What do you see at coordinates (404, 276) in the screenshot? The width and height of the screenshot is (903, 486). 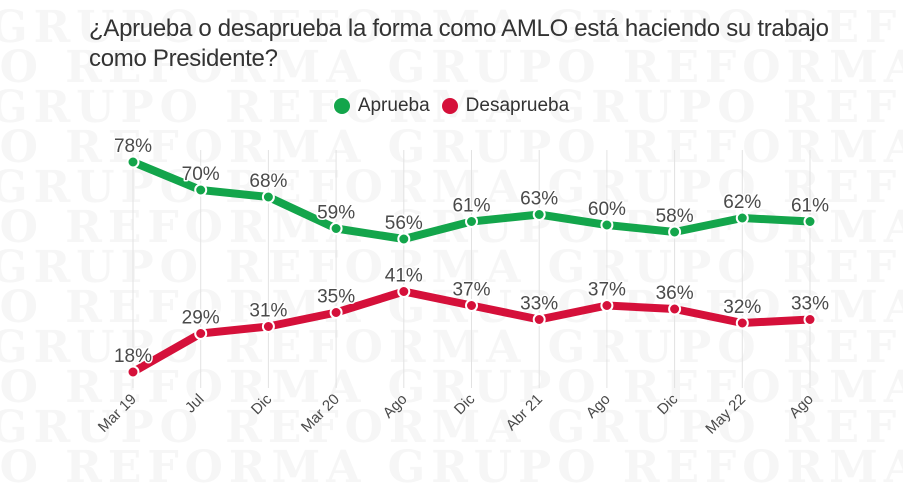 I see `value-label-desaprueba: 41%` at bounding box center [404, 276].